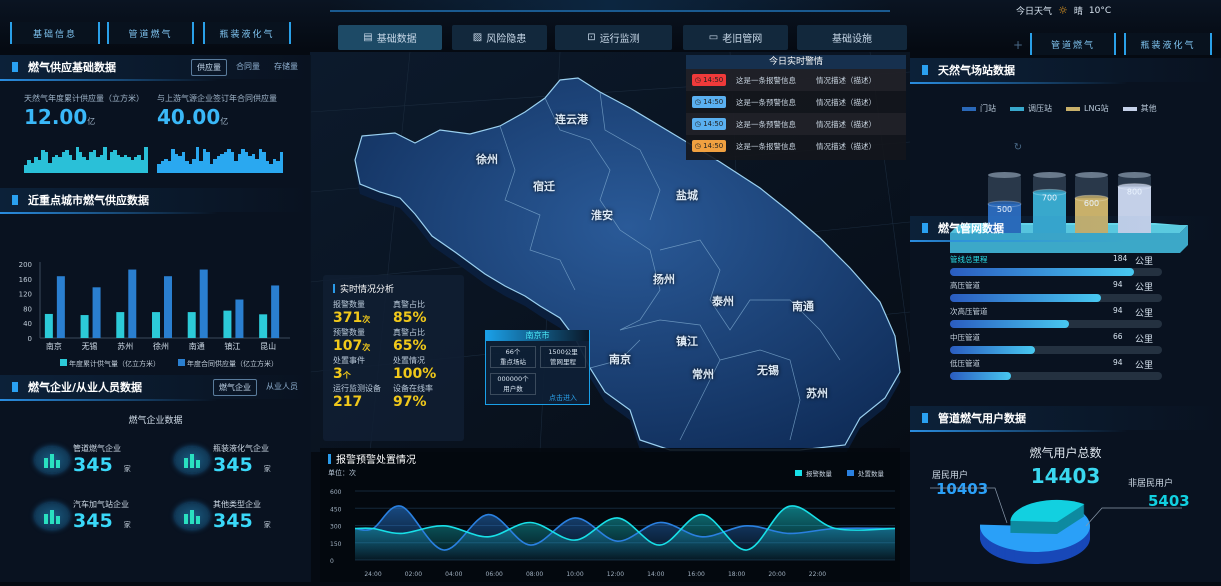 The height and width of the screenshot is (586, 1221). What do you see at coordinates (1134, 192) in the screenshot?
I see `cylinder-value: 800` at bounding box center [1134, 192].